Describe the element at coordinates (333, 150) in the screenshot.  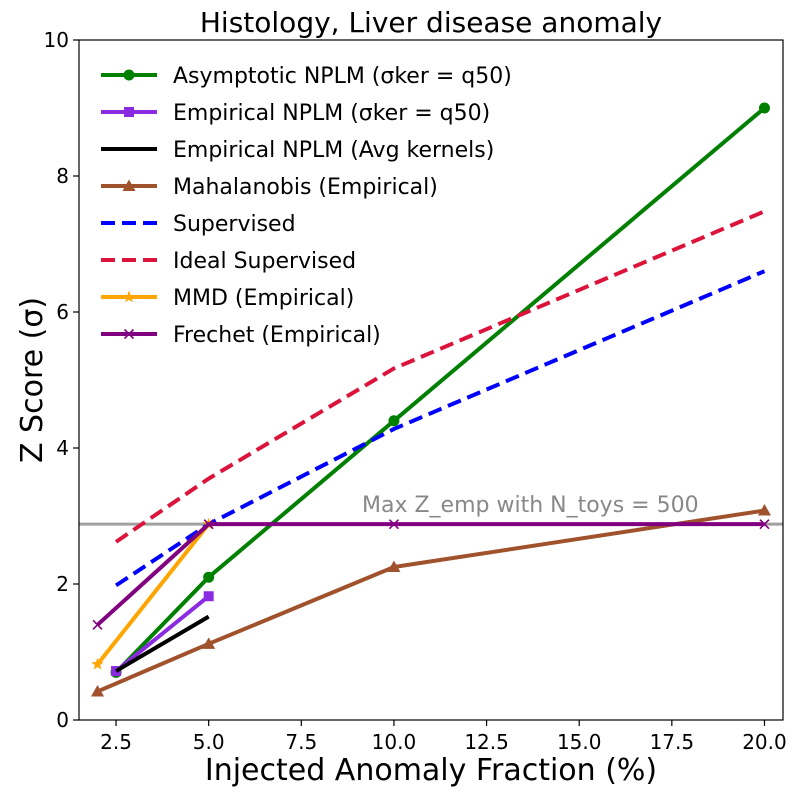
I see `legend-label: Empirical NPLM (Avg kernels)` at that location.